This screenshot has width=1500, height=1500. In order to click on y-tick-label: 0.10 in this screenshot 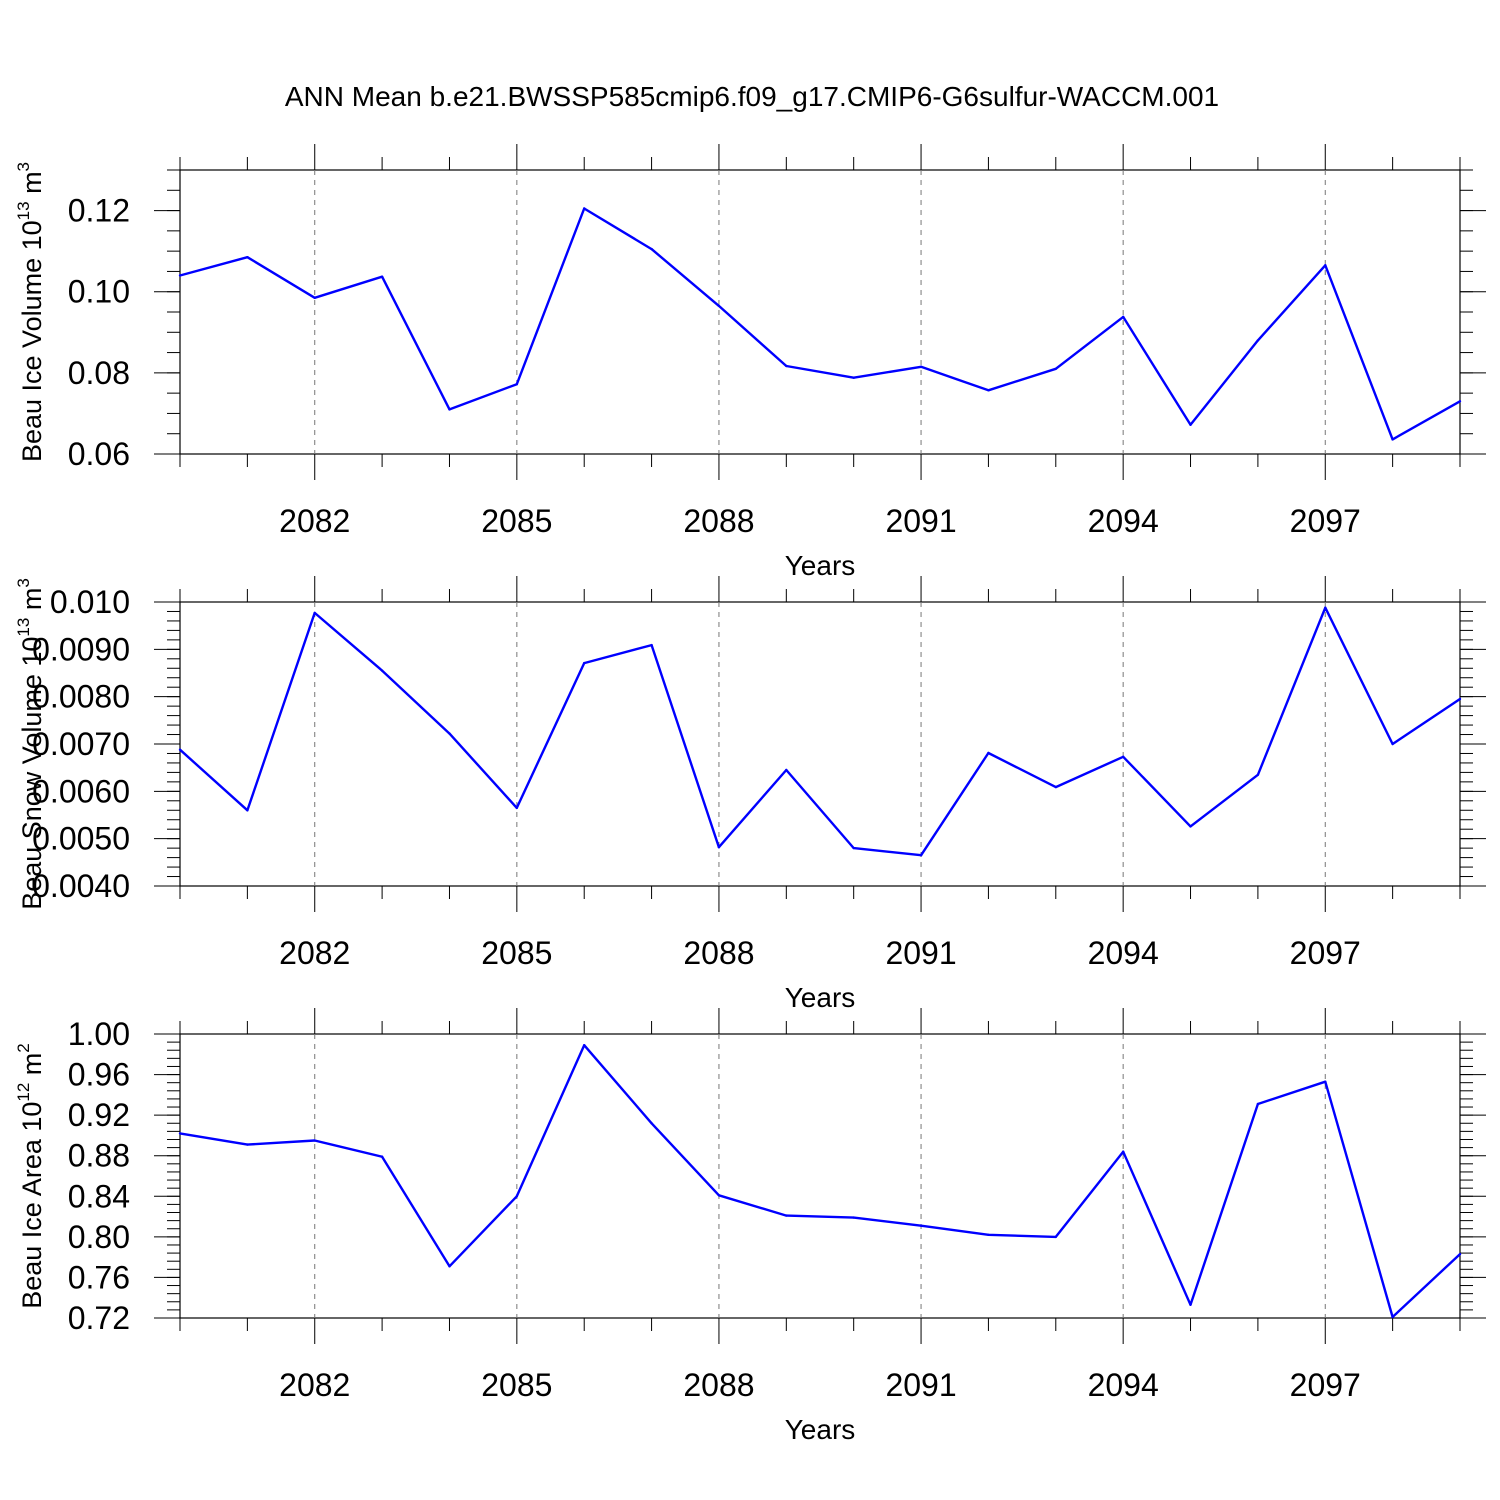, I will do `click(99, 292)`.